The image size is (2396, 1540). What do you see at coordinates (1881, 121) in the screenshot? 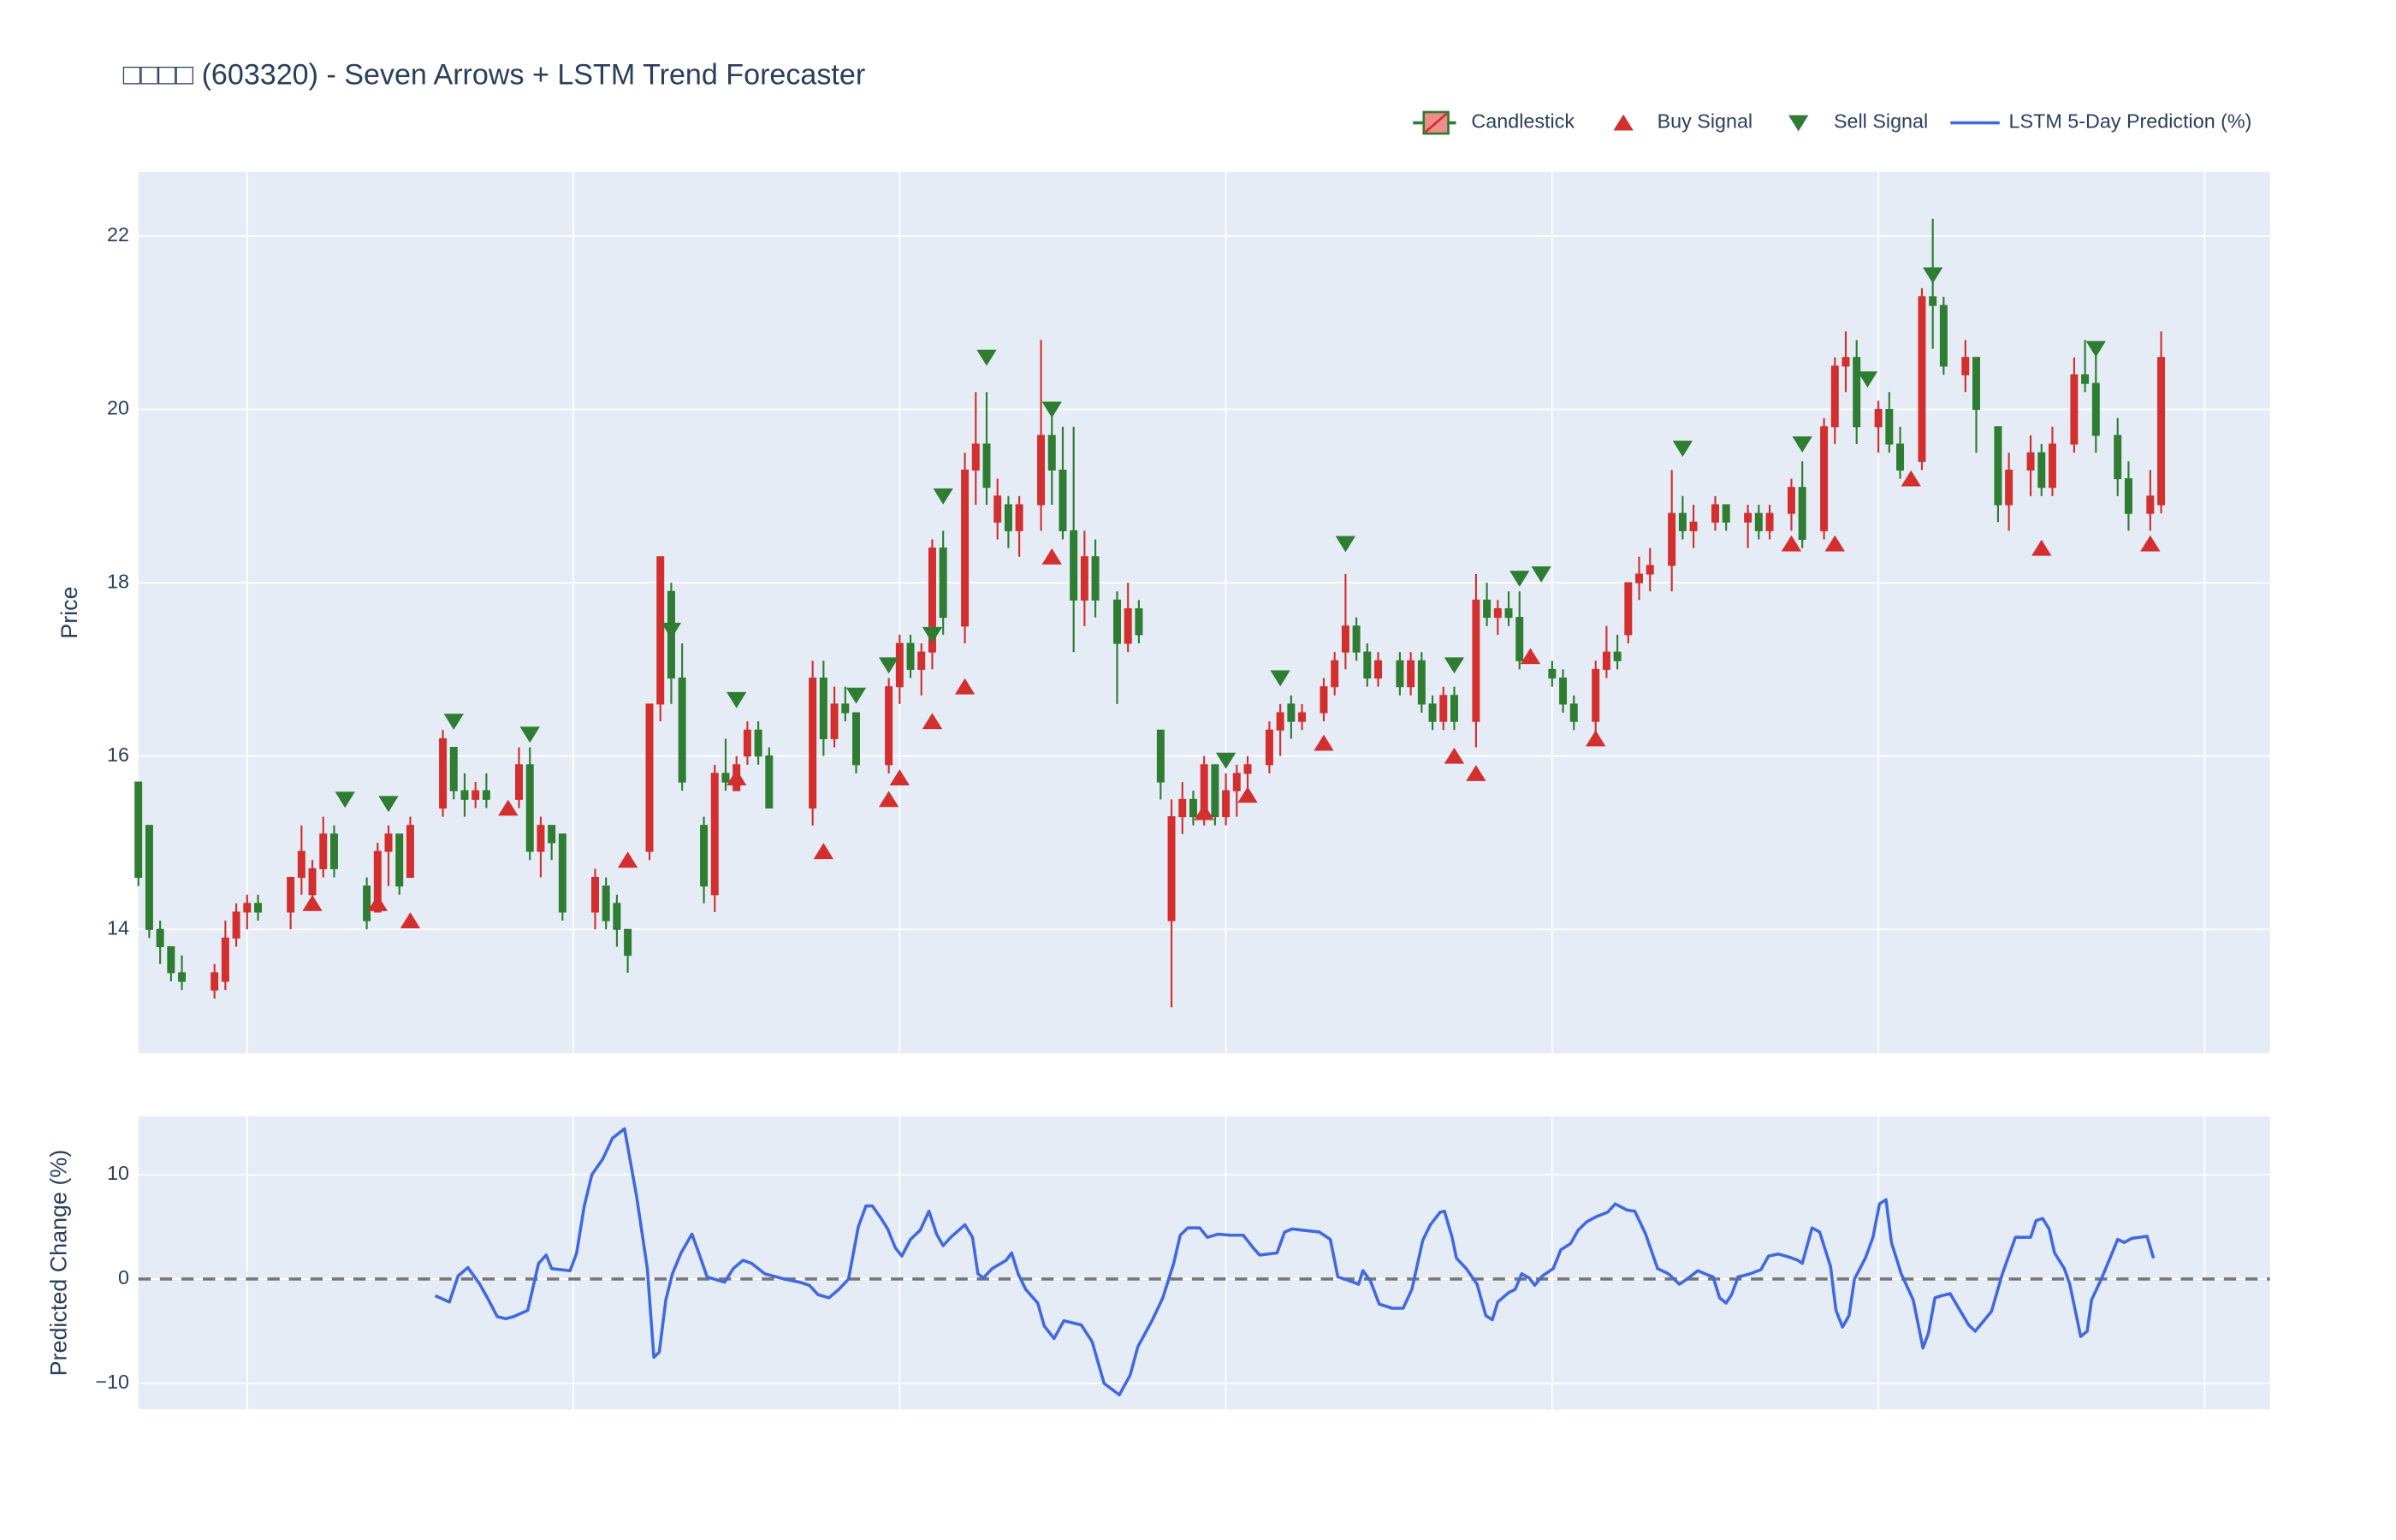
I see `legend-label: Sell Signal` at bounding box center [1881, 121].